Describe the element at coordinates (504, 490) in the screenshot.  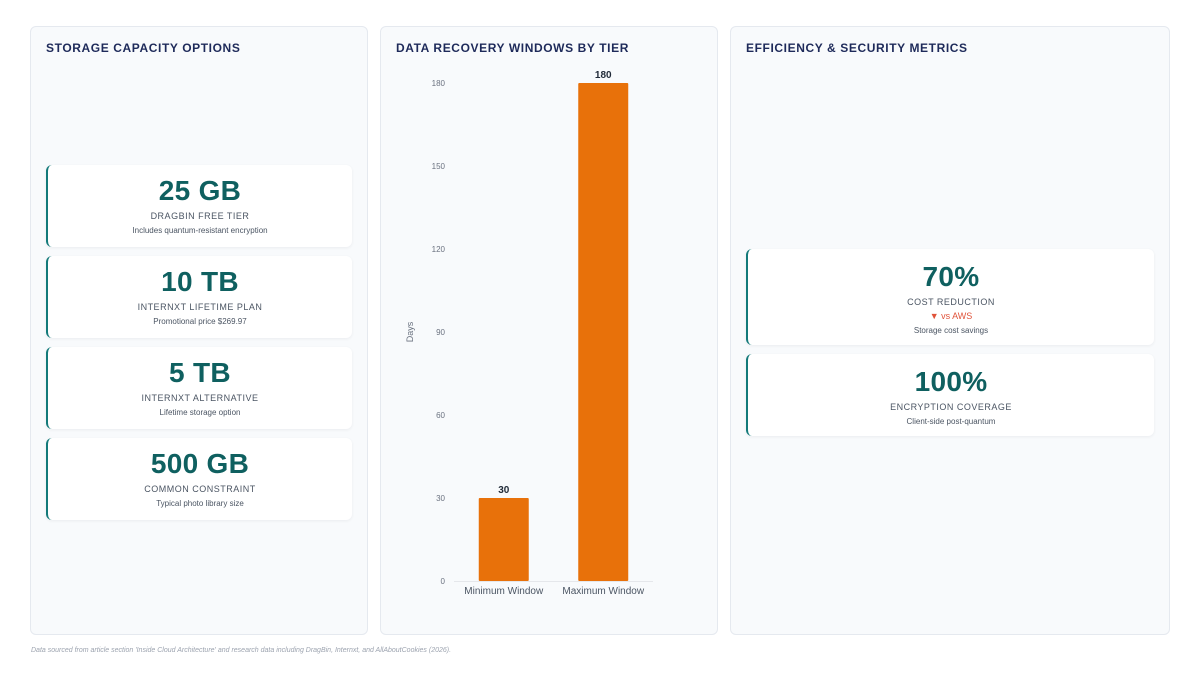
I see `bar-data-label: 30` at that location.